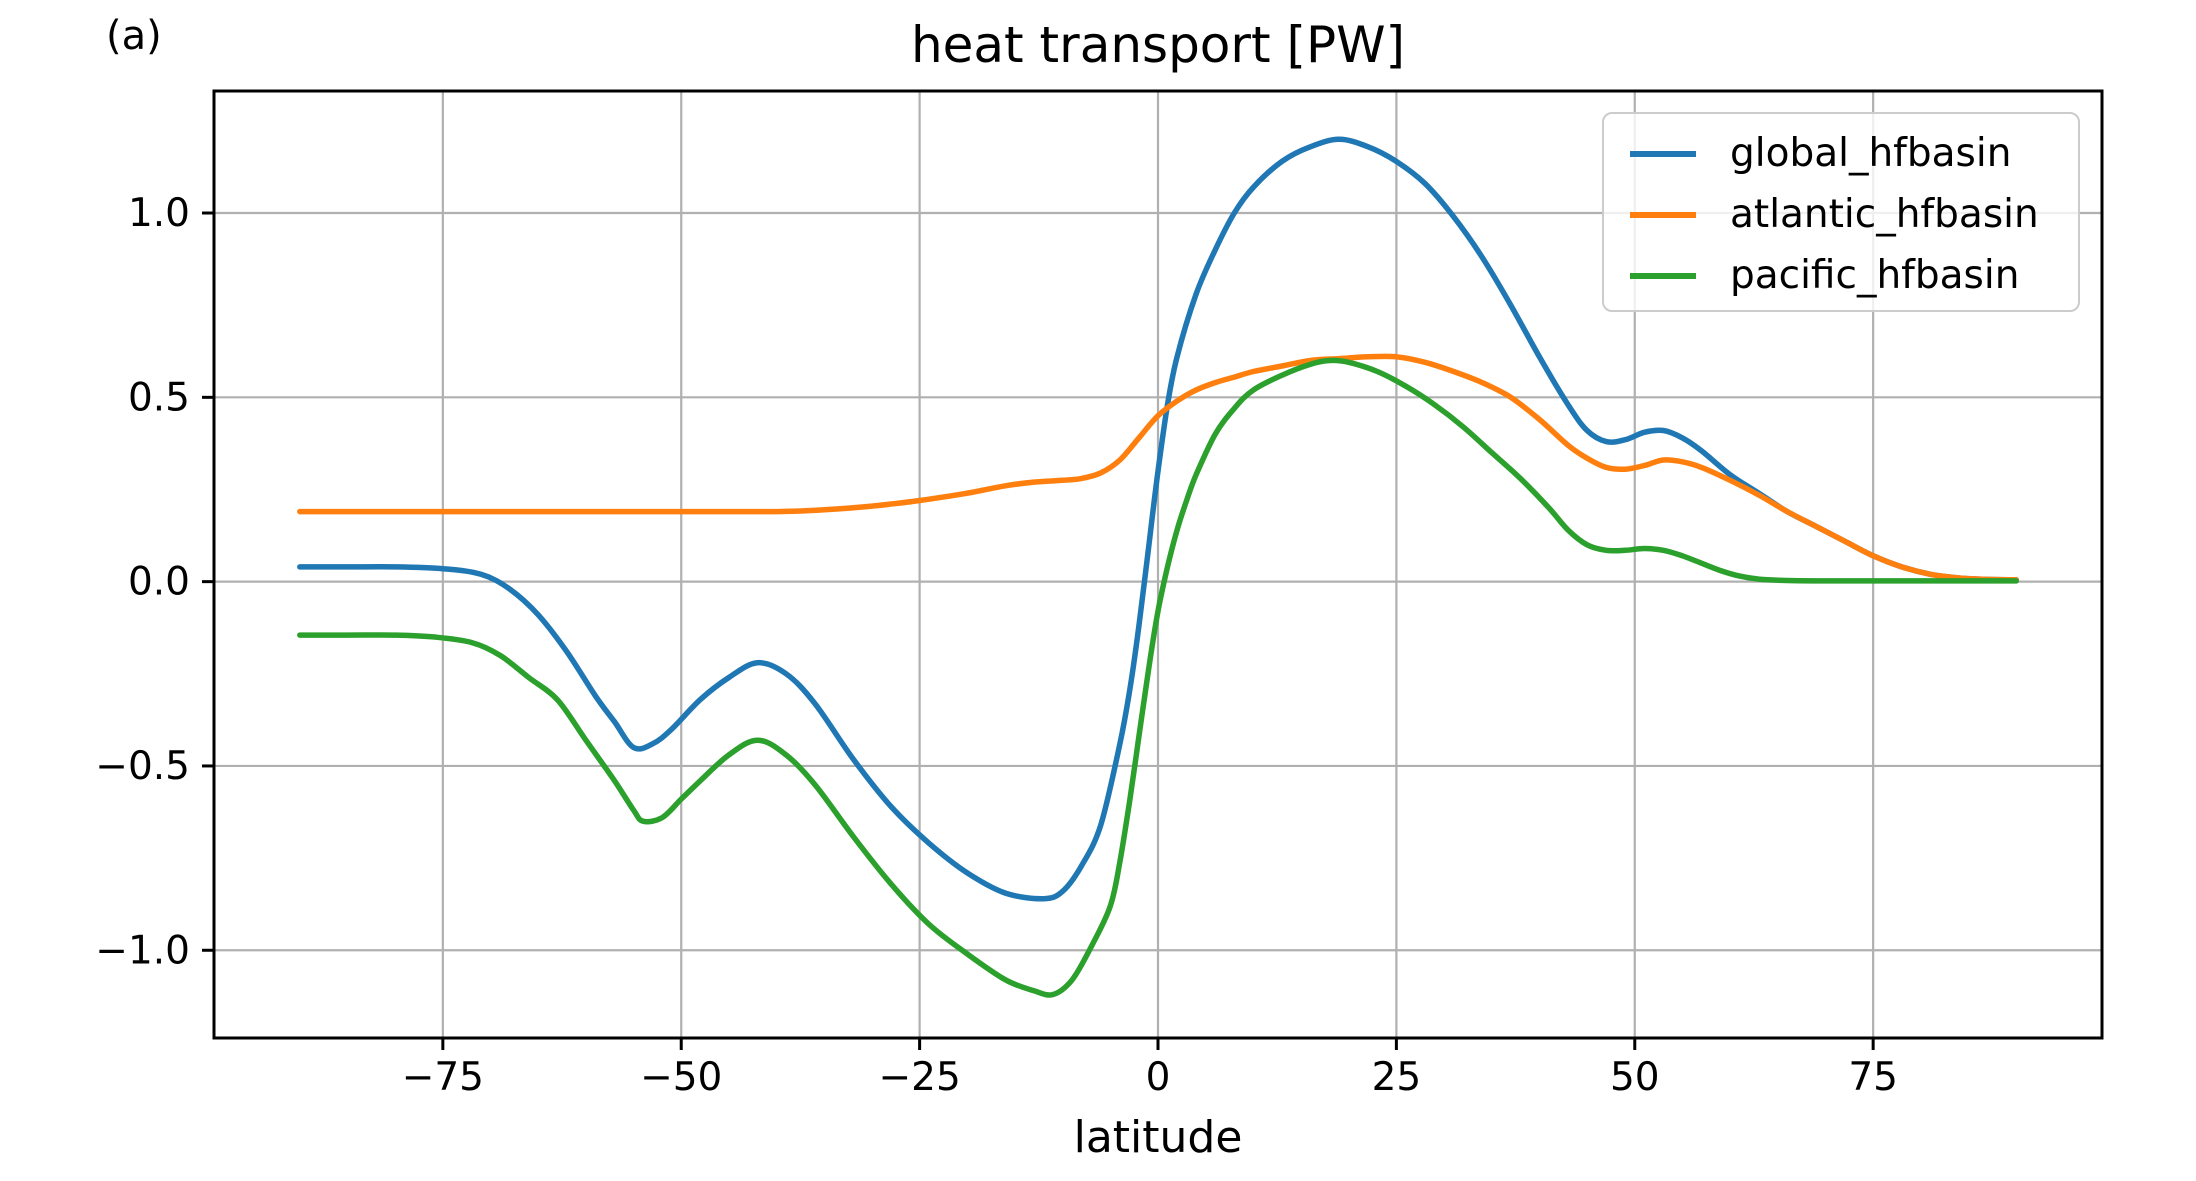  Describe the element at coordinates (159, 213) in the screenshot. I see `y-tick-label: 1.0` at that location.